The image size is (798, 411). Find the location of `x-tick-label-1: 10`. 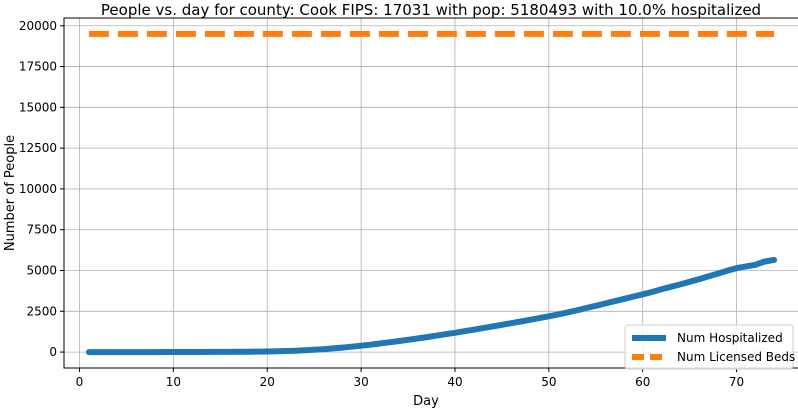

x-tick-label-1: 10 is located at coordinates (173, 382).